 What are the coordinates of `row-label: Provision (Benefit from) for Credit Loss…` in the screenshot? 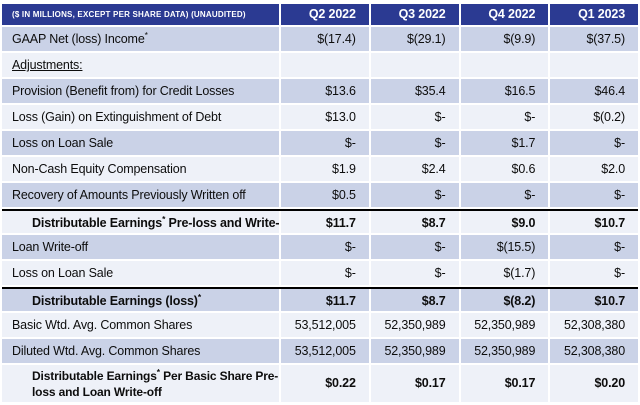 It's located at (140, 91).